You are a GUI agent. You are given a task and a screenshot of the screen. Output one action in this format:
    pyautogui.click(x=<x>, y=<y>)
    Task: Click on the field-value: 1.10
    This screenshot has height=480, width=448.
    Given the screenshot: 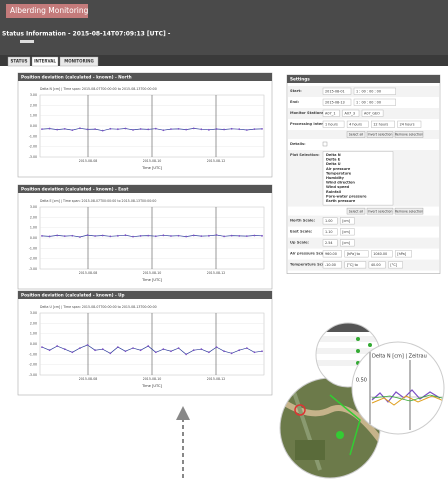 What is the action you would take?
    pyautogui.click(x=329, y=232)
    